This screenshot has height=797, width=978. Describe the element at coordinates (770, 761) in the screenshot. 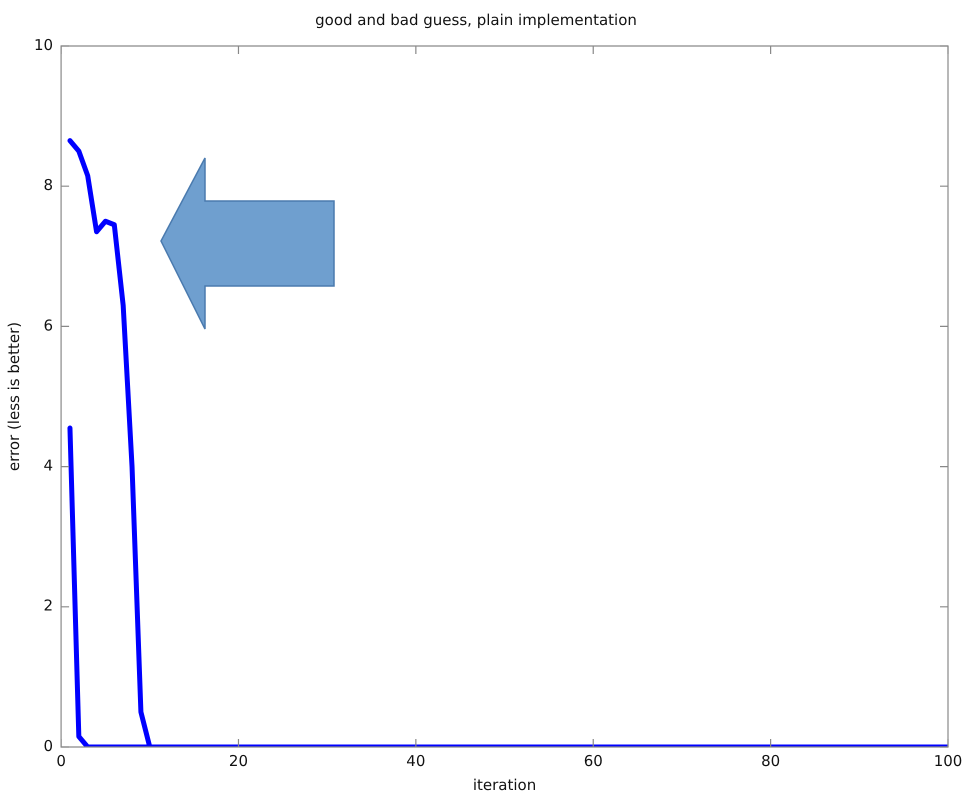

I see `x-tick-label: 80` at that location.